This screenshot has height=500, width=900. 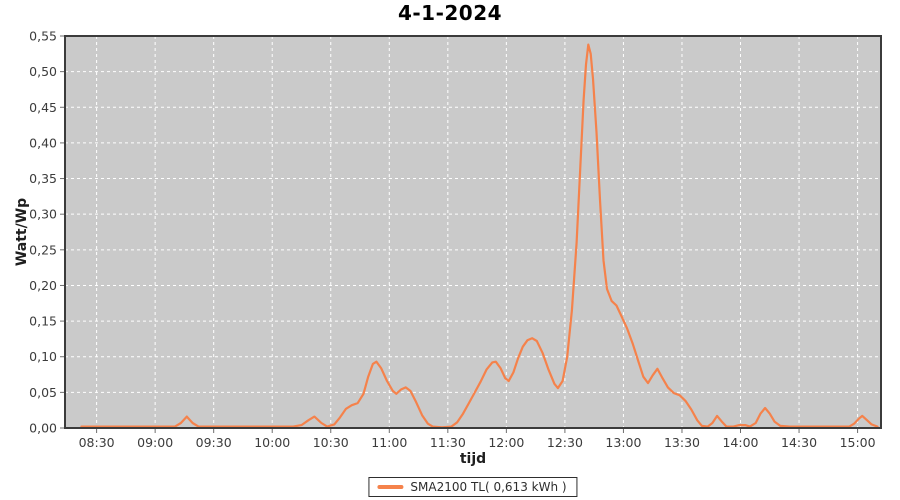 I want to click on legend: SMA2100 TL( 0,613 kWh ), so click(x=473, y=487).